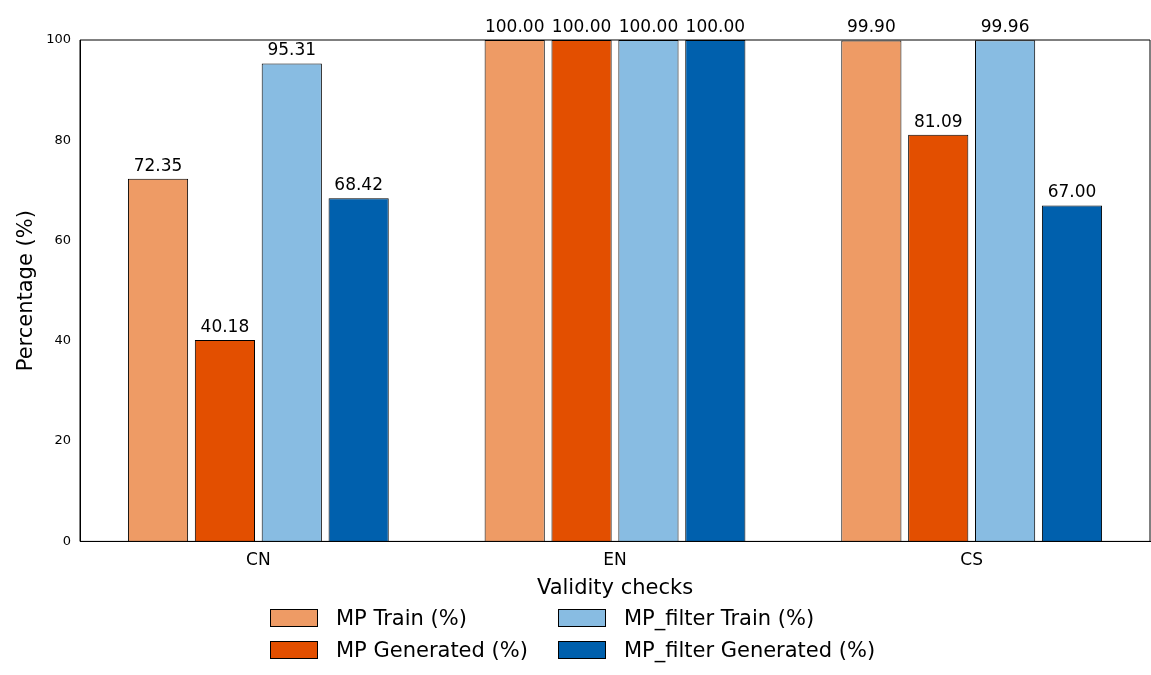 The height and width of the screenshot is (675, 1151). I want to click on y-tick-label: 0, so click(67, 540).